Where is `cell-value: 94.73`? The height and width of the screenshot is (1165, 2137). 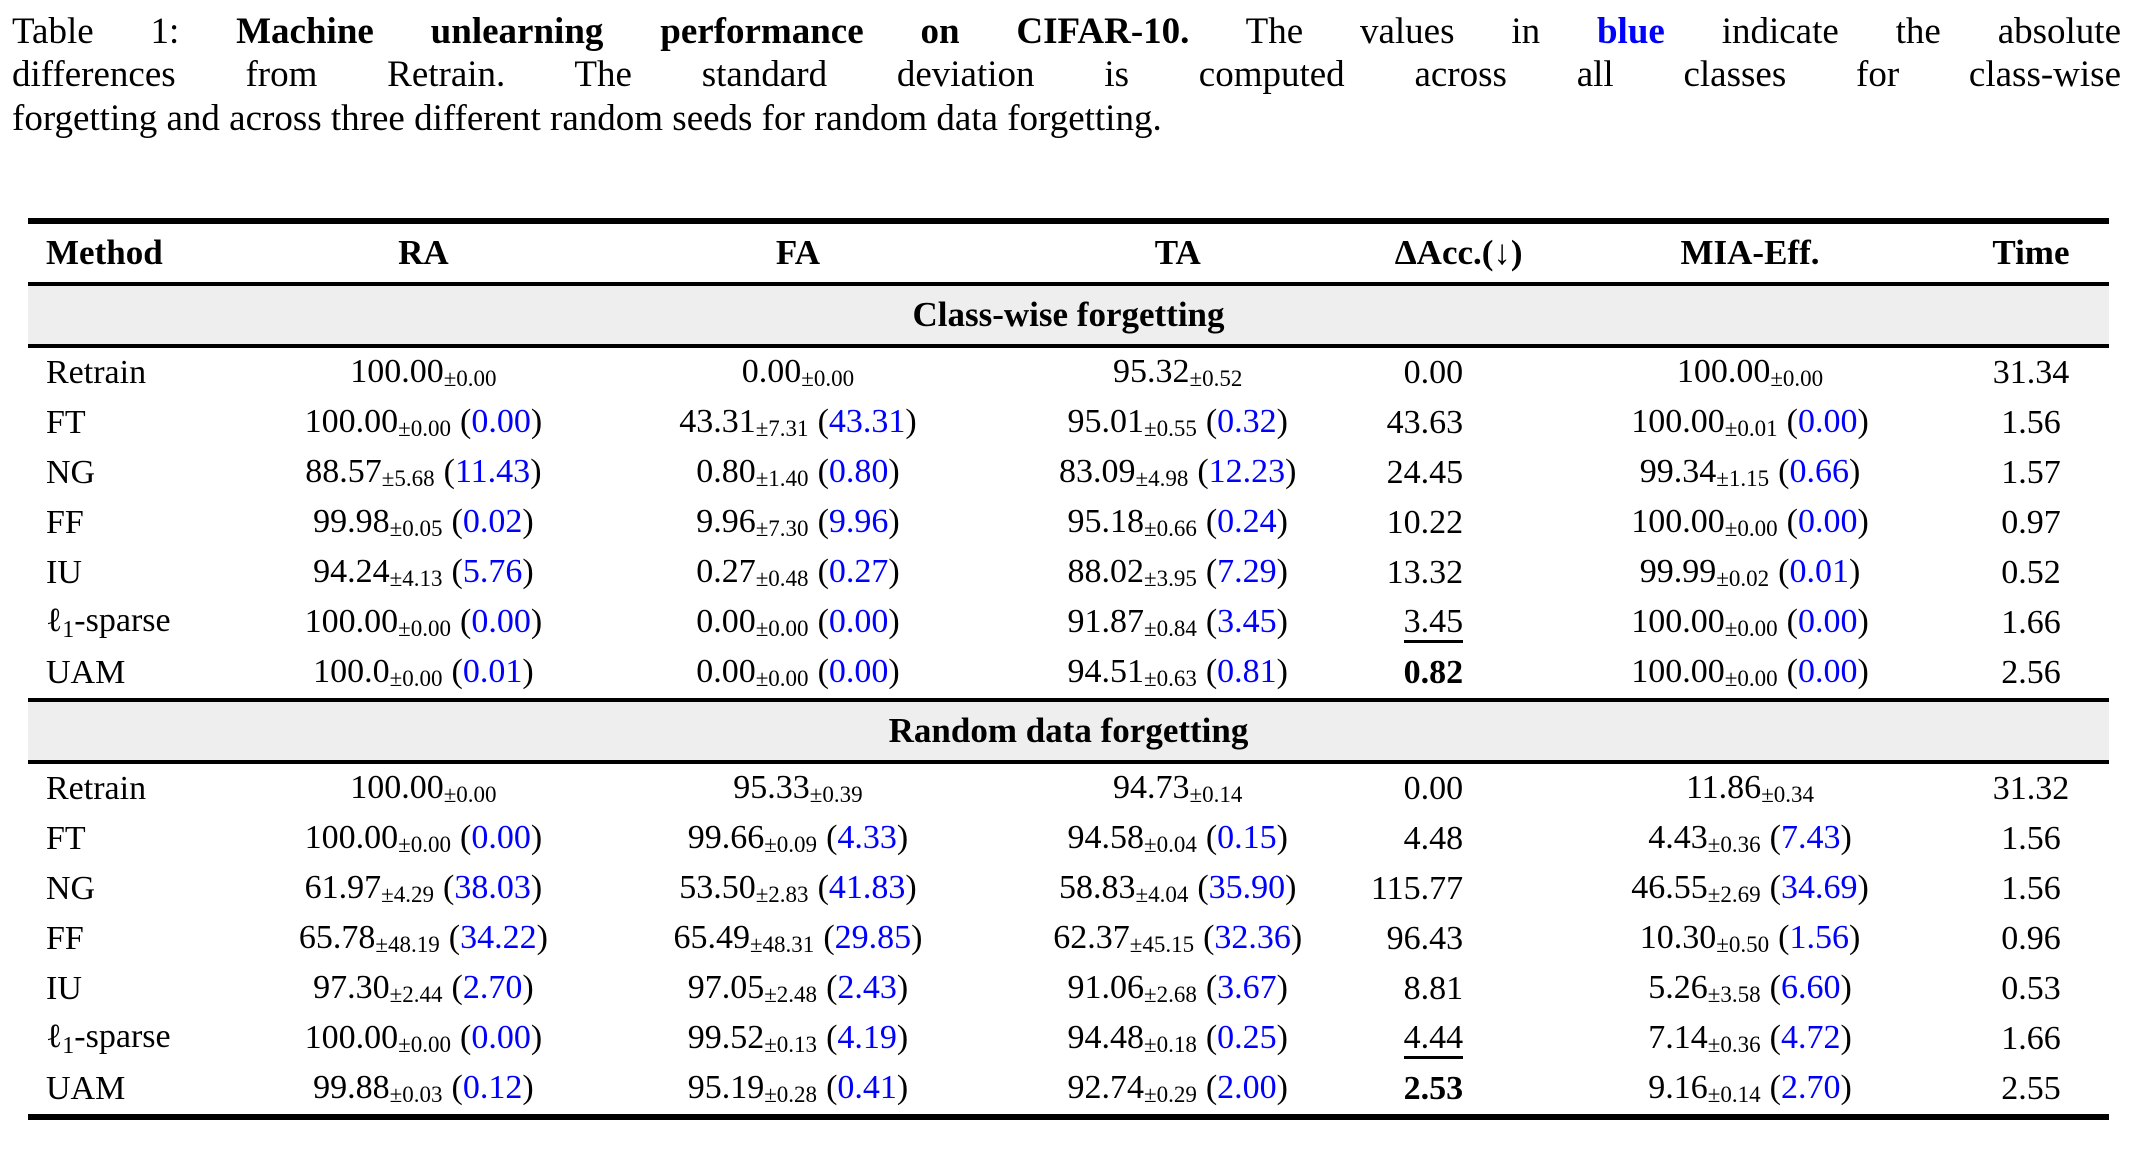 cell-value: 94.73 is located at coordinates (1151, 788).